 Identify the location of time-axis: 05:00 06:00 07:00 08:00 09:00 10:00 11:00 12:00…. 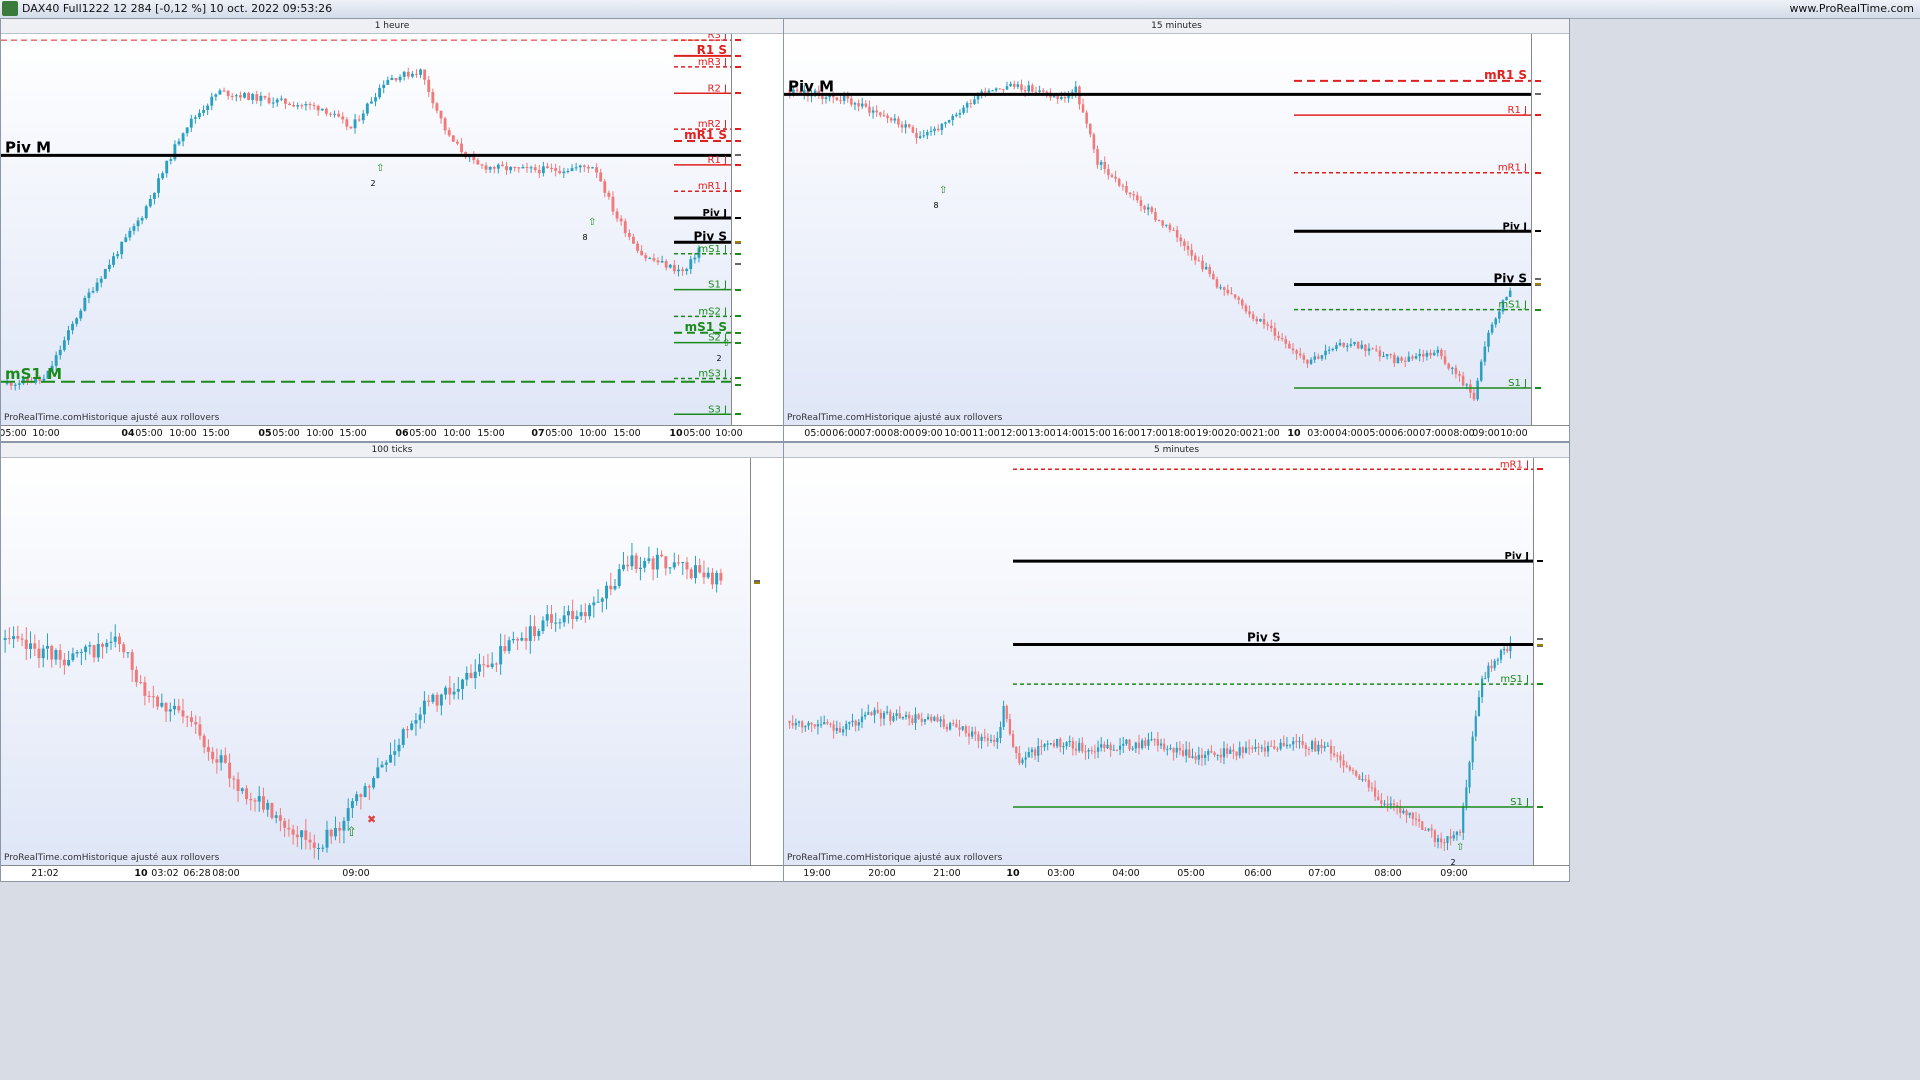
(1176, 433).